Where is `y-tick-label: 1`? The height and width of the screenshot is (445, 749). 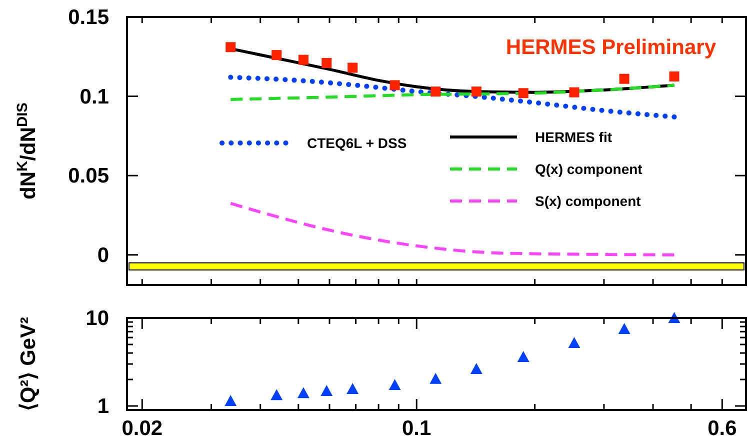 y-tick-label: 1 is located at coordinates (103, 406).